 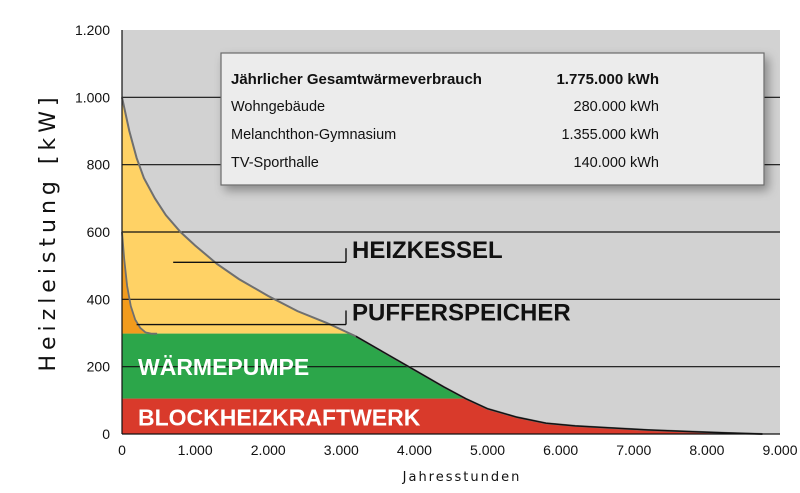 What do you see at coordinates (610, 135) in the screenshot?
I see `table-row-value: 1.355.000 kWh` at bounding box center [610, 135].